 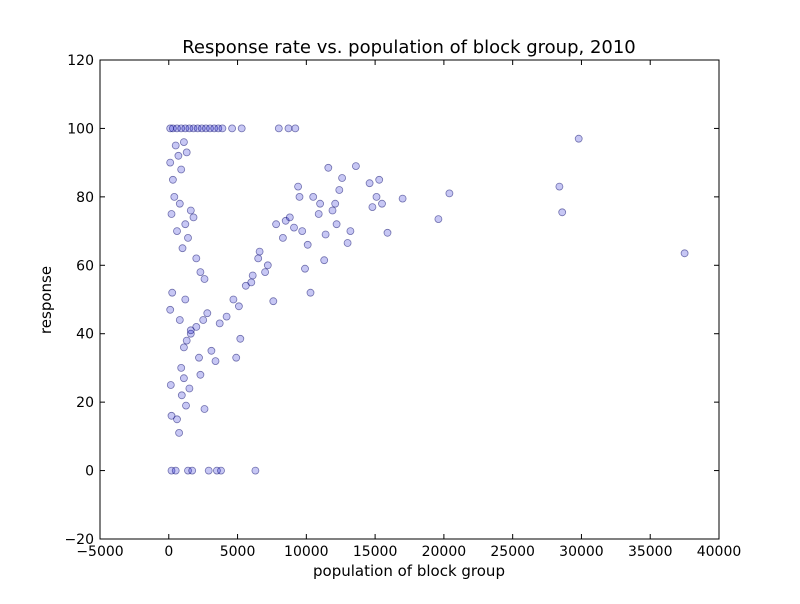 What do you see at coordinates (79, 540) in the screenshot?
I see `y-tick-label: −20` at bounding box center [79, 540].